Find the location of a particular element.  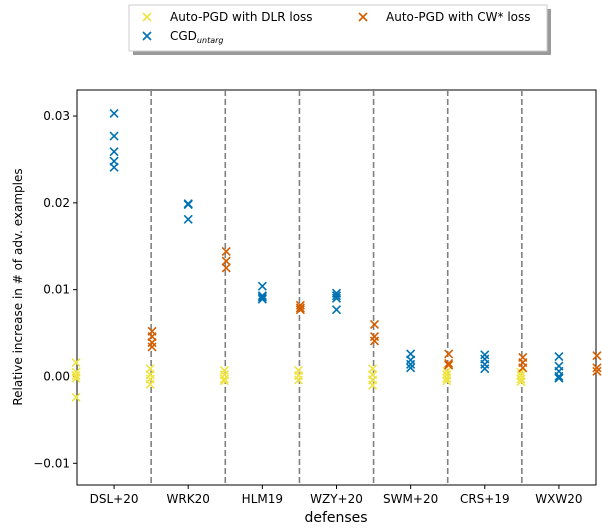

y-tick-label: 0.01 is located at coordinates (56, 290).